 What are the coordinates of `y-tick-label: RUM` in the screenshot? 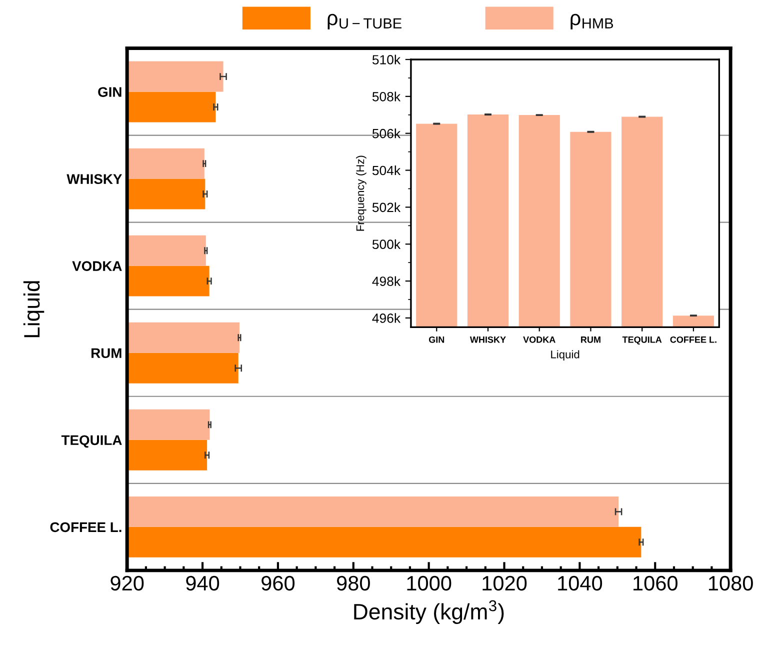 It's located at (107, 353).